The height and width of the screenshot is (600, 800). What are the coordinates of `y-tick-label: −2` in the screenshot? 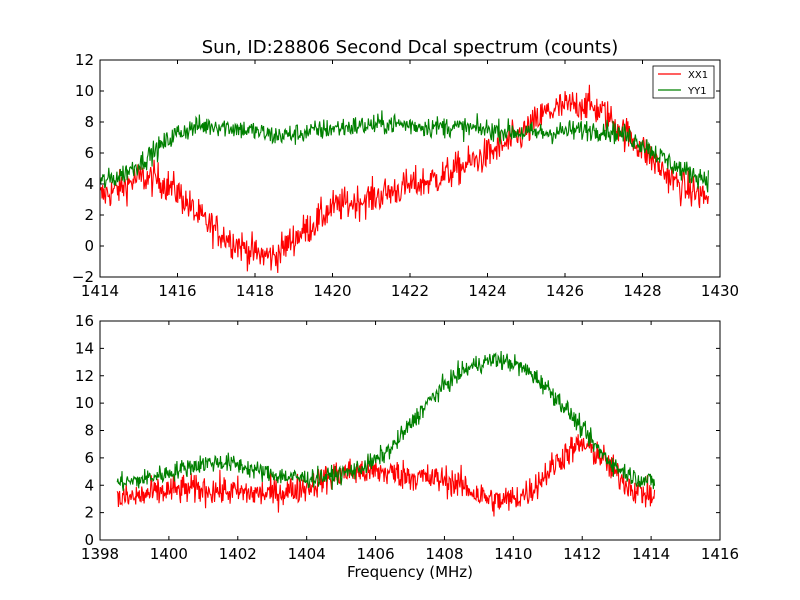 It's located at (83, 277).